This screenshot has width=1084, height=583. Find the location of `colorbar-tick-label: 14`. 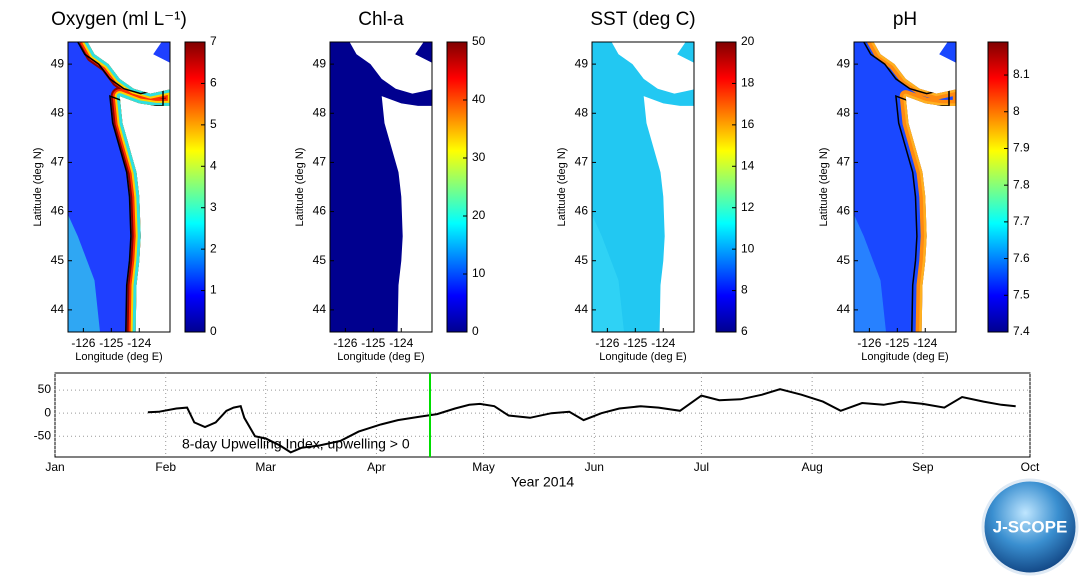

colorbar-tick-label: 14 is located at coordinates (748, 165).